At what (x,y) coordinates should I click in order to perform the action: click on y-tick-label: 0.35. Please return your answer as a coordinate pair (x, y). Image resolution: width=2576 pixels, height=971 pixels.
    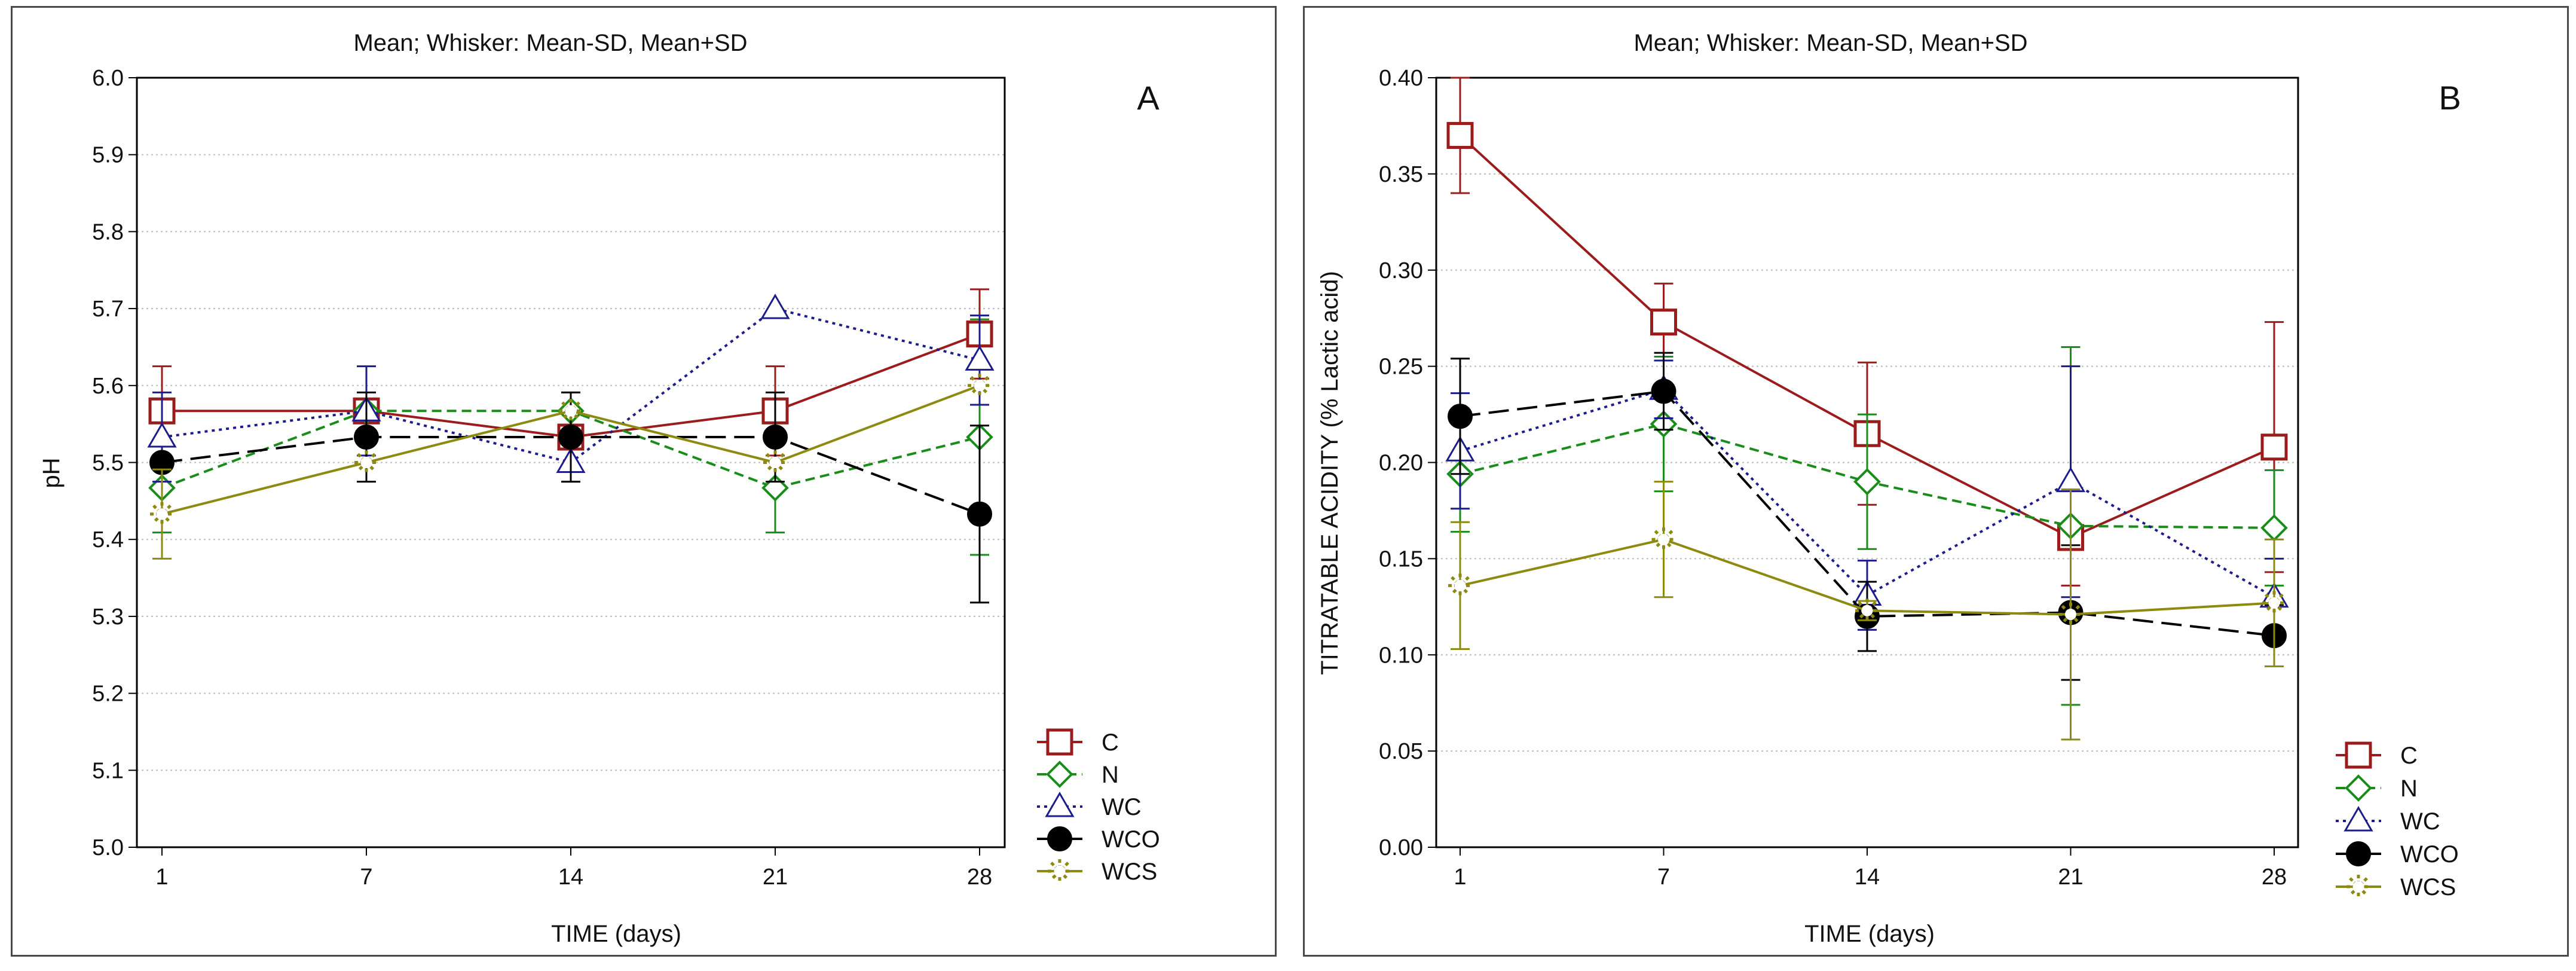
    Looking at the image, I should click on (1401, 174).